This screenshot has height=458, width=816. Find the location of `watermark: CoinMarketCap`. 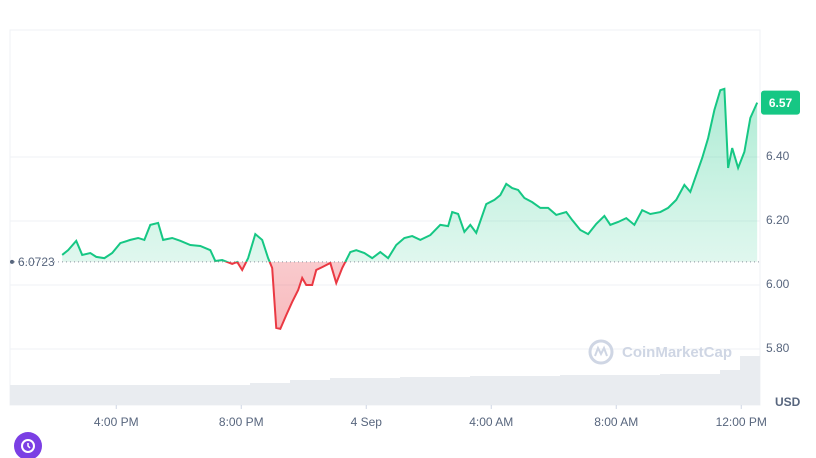

watermark: CoinMarketCap is located at coordinates (660, 352).